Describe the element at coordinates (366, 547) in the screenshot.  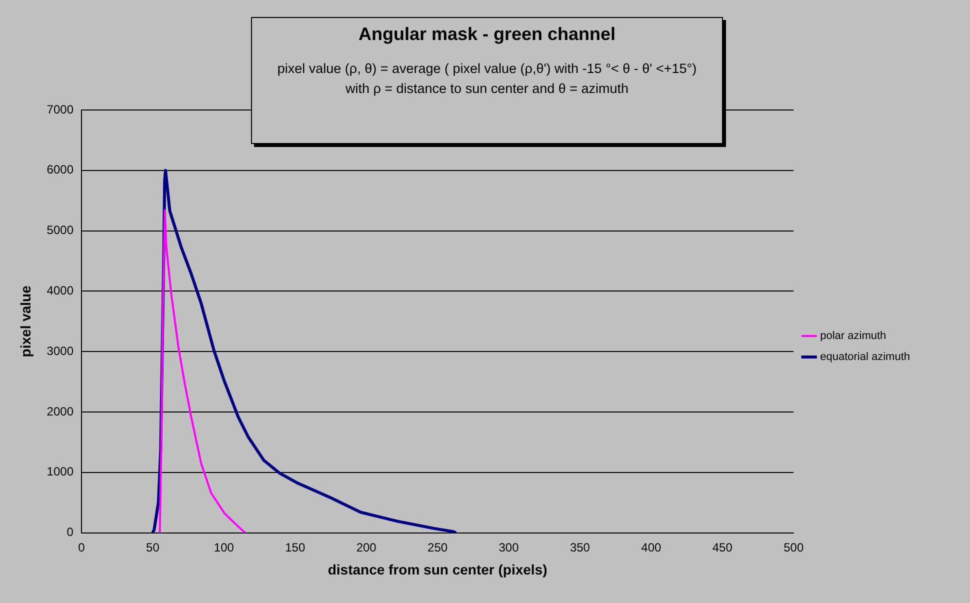
I see `x-tick-label: 200` at that location.